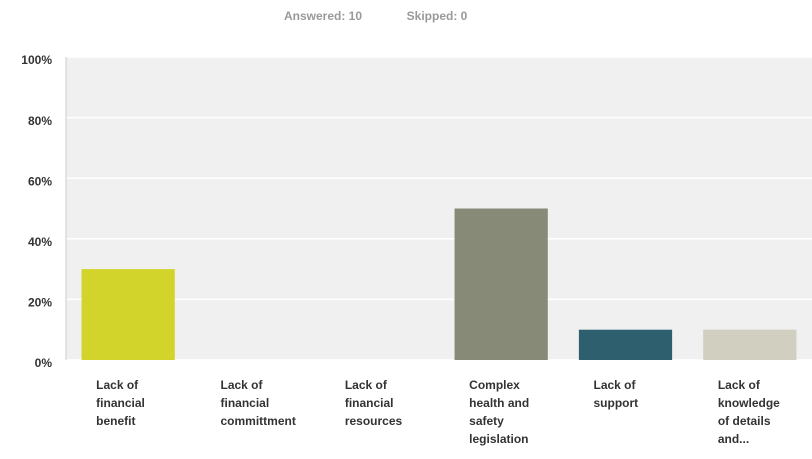  Describe the element at coordinates (40, 242) in the screenshot. I see `y-tick-label: 40%` at that location.